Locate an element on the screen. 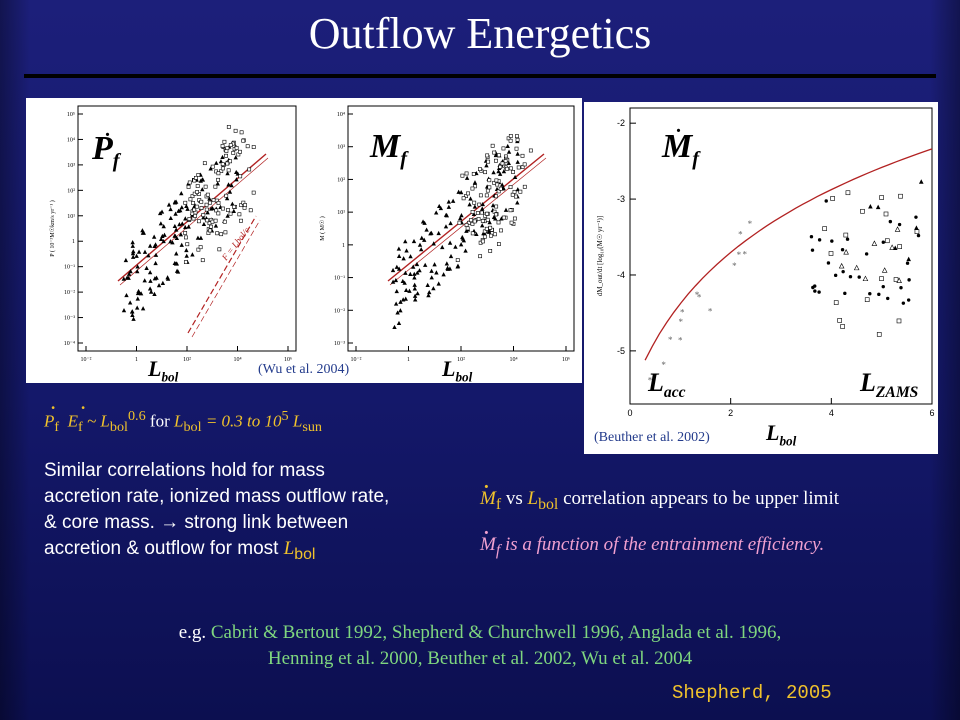 This screenshot has height=720, width=960. y-tick-label: -5 is located at coordinates (621, 351).